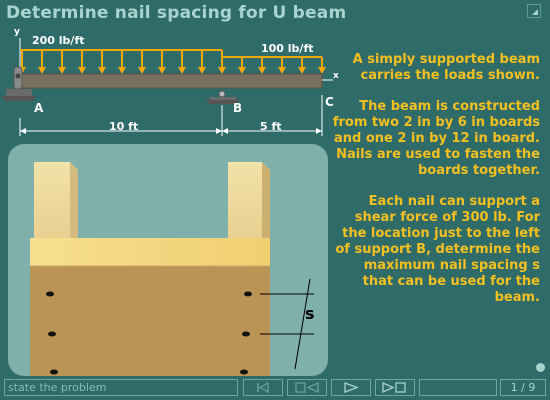  I want to click on beam-diagram, so click(167, 87).